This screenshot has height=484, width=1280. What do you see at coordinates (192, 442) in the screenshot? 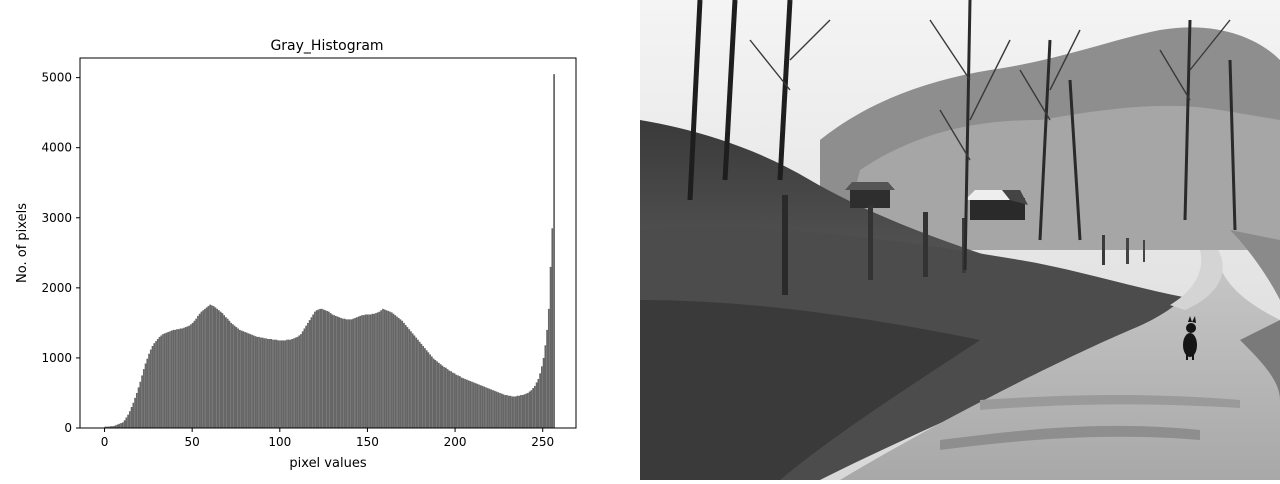
I see `x-tick-label: 50` at bounding box center [192, 442].